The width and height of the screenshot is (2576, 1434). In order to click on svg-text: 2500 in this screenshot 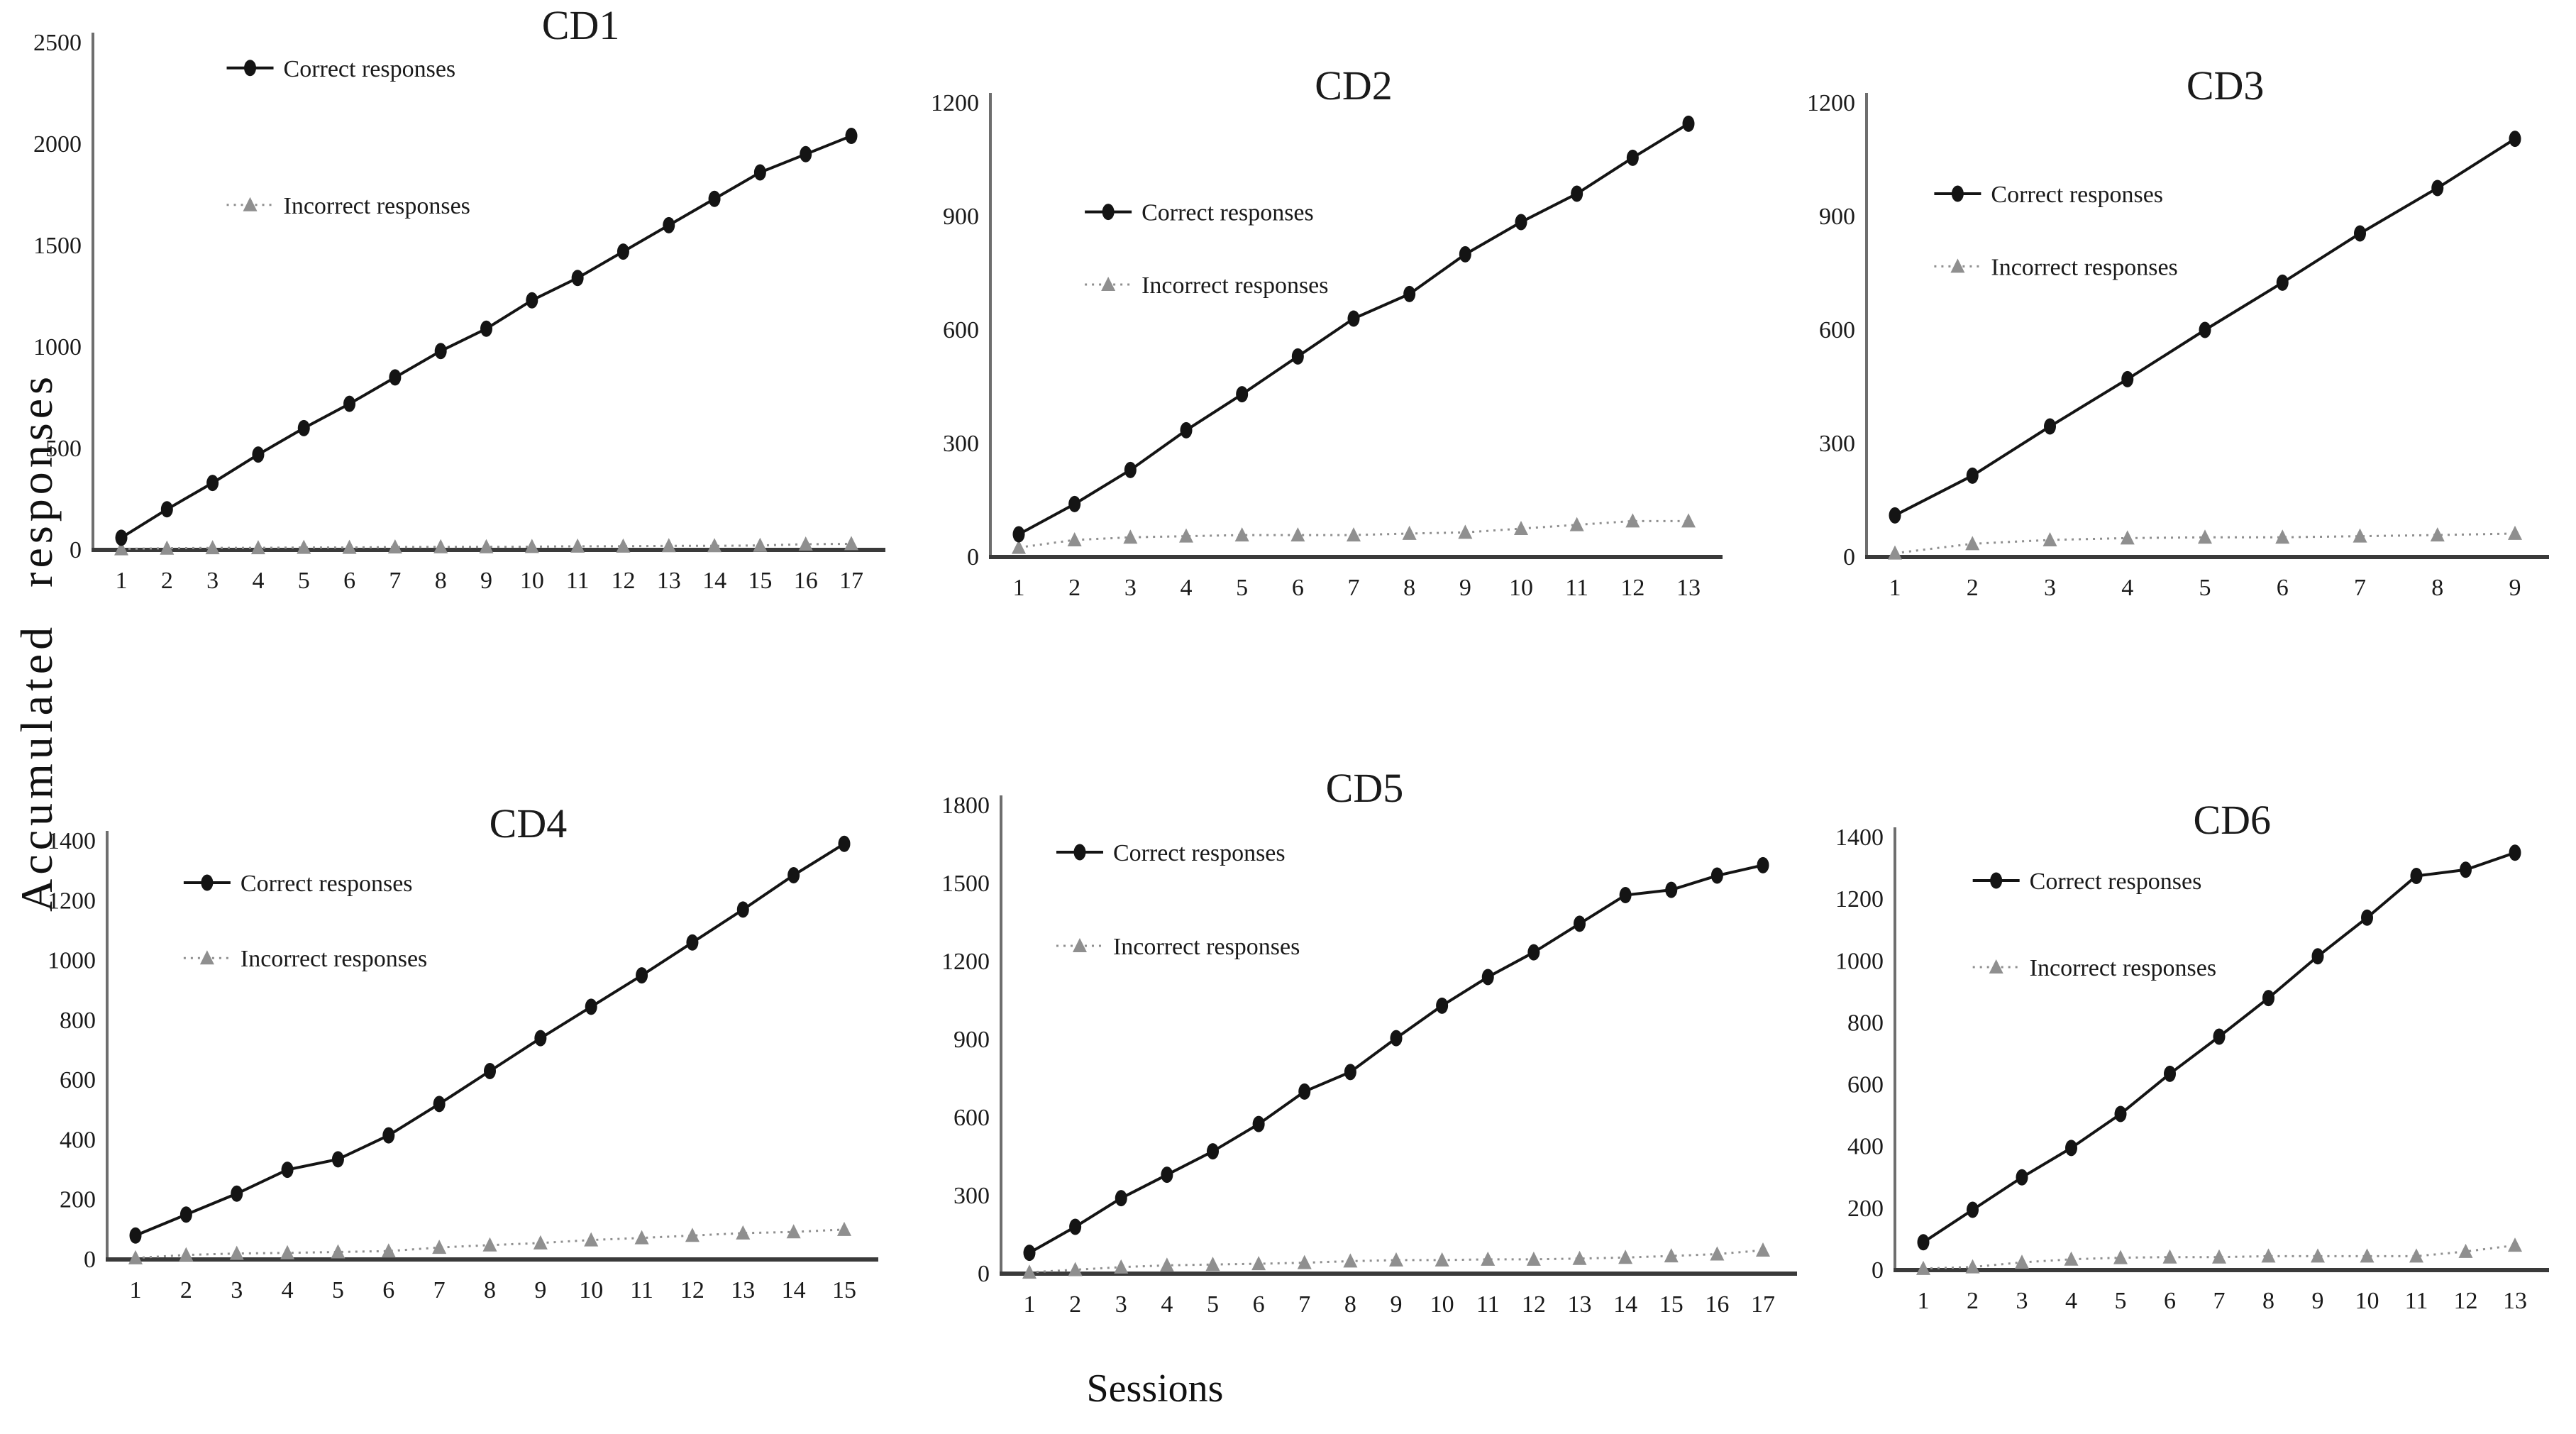, I will do `click(57, 43)`.